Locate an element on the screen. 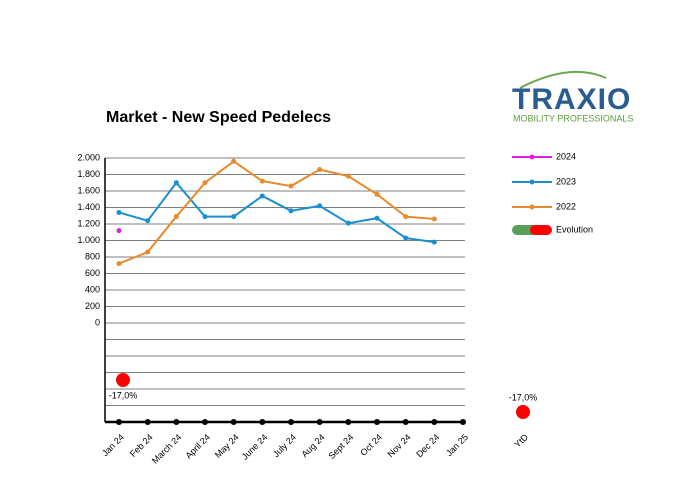 This screenshot has height=500, width=691. x-tick-label: March 24 is located at coordinates (167, 449).